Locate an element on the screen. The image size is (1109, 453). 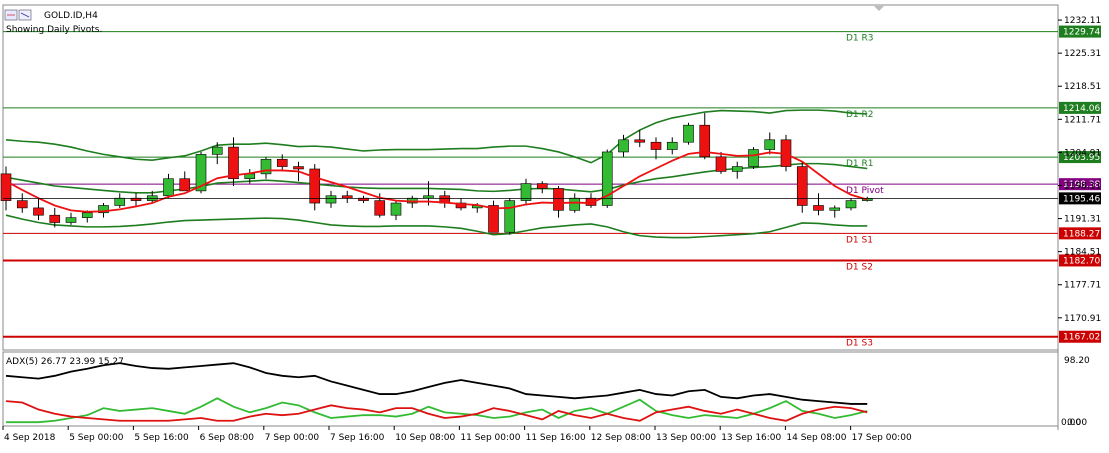
price-tick-label: 1177.71 is located at coordinates (1082, 286).